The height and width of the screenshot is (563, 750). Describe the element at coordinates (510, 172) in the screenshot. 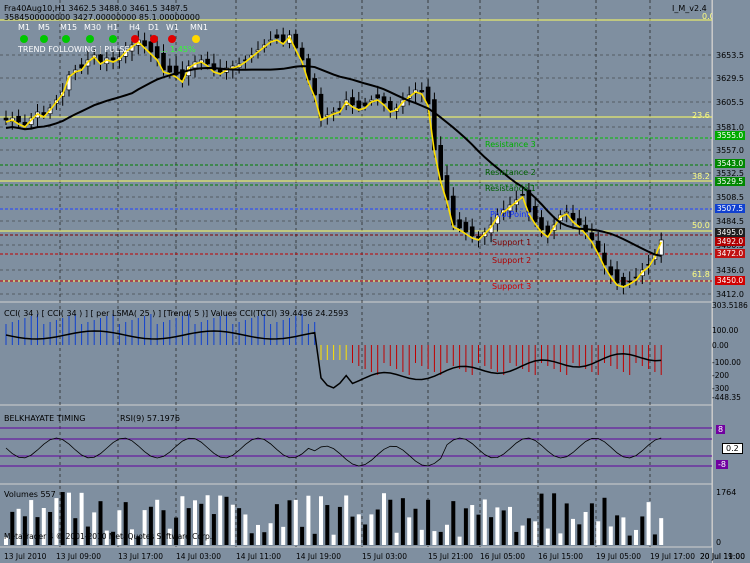

I see `resistance-2-label: Resistance 2` at that location.